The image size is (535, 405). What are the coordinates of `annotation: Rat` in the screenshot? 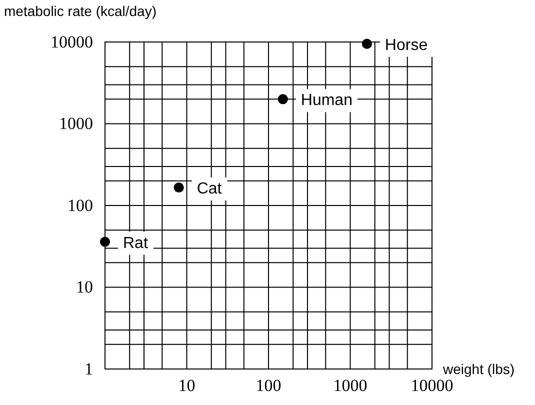 It's located at (135, 243).